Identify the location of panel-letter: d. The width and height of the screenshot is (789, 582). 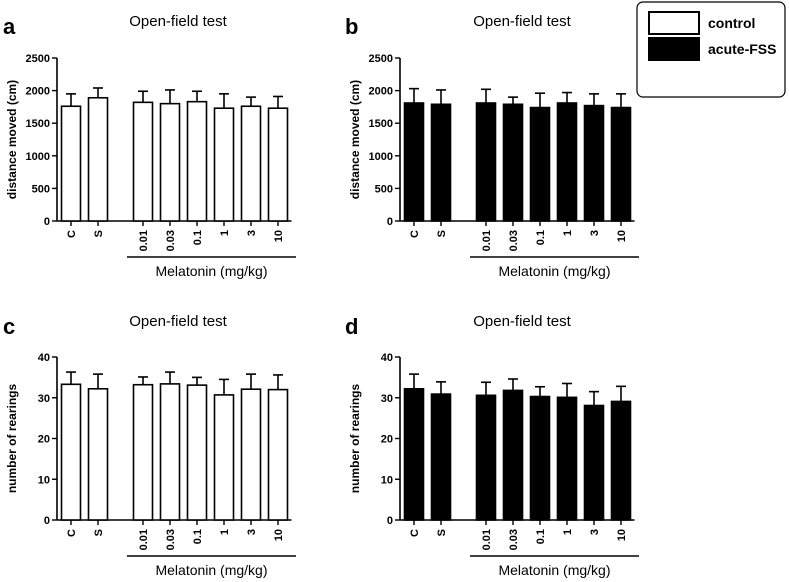
(351, 326).